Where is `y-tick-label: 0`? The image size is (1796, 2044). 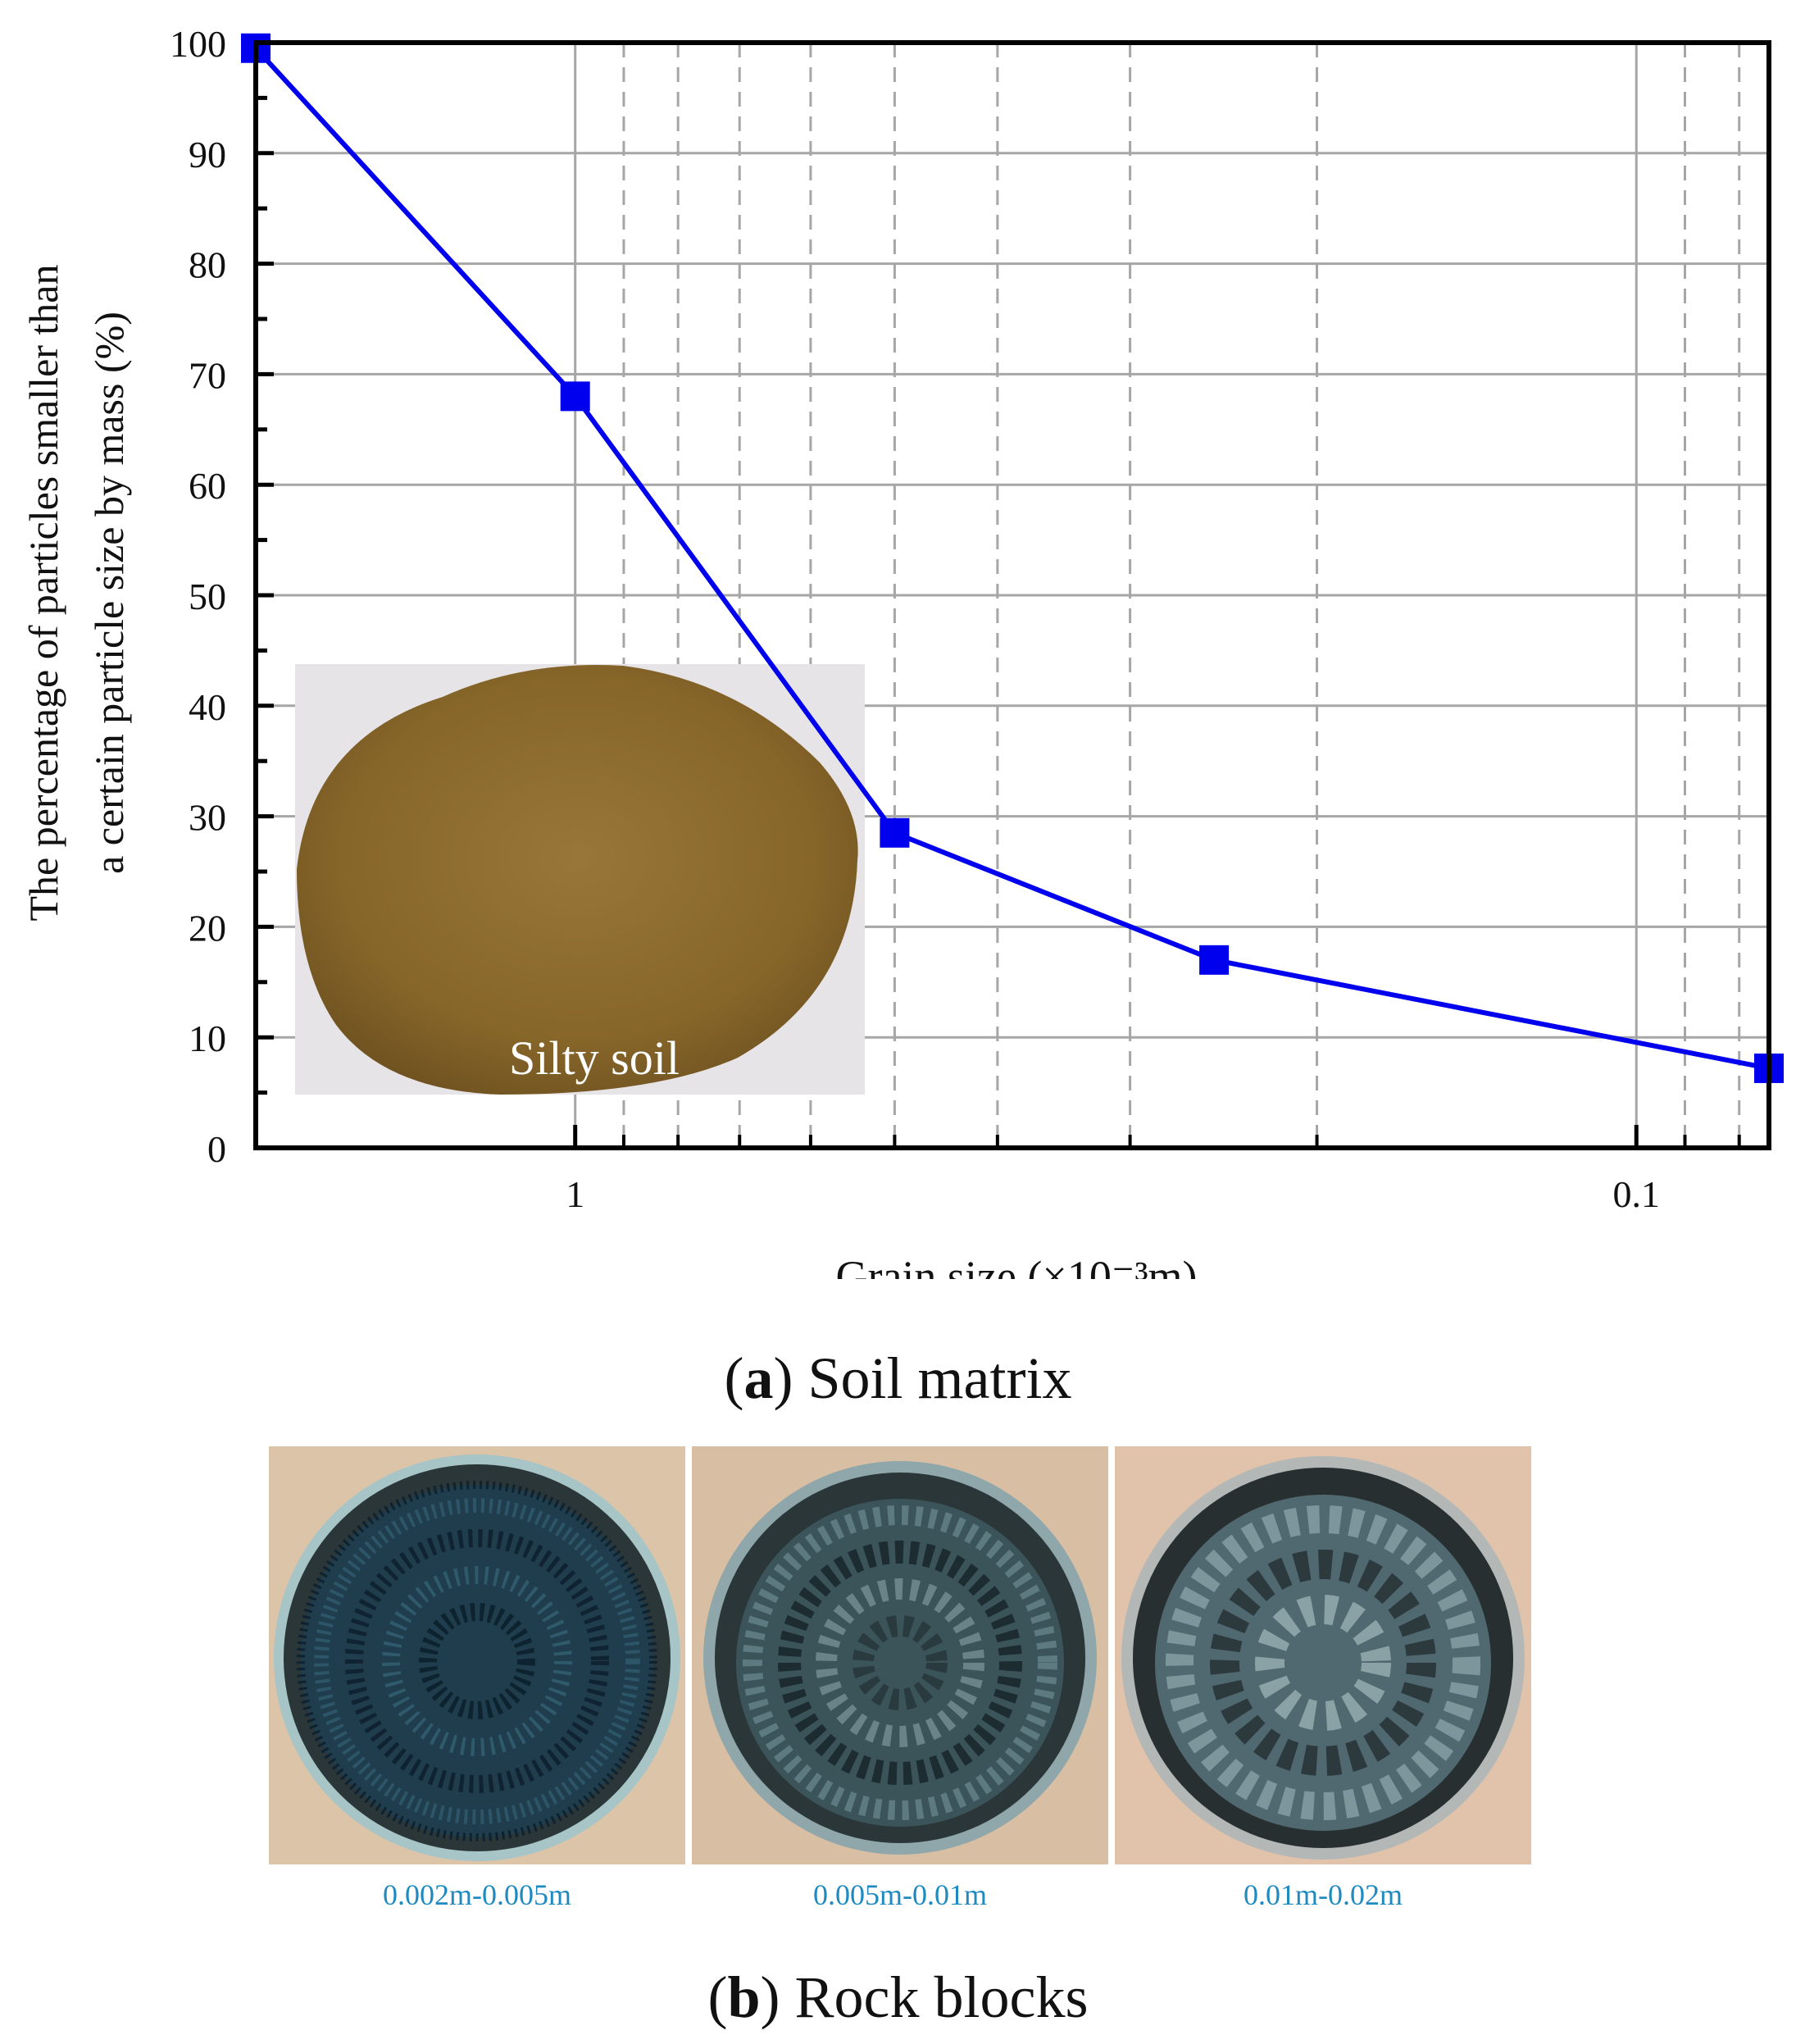 y-tick-label: 0 is located at coordinates (217, 1149).